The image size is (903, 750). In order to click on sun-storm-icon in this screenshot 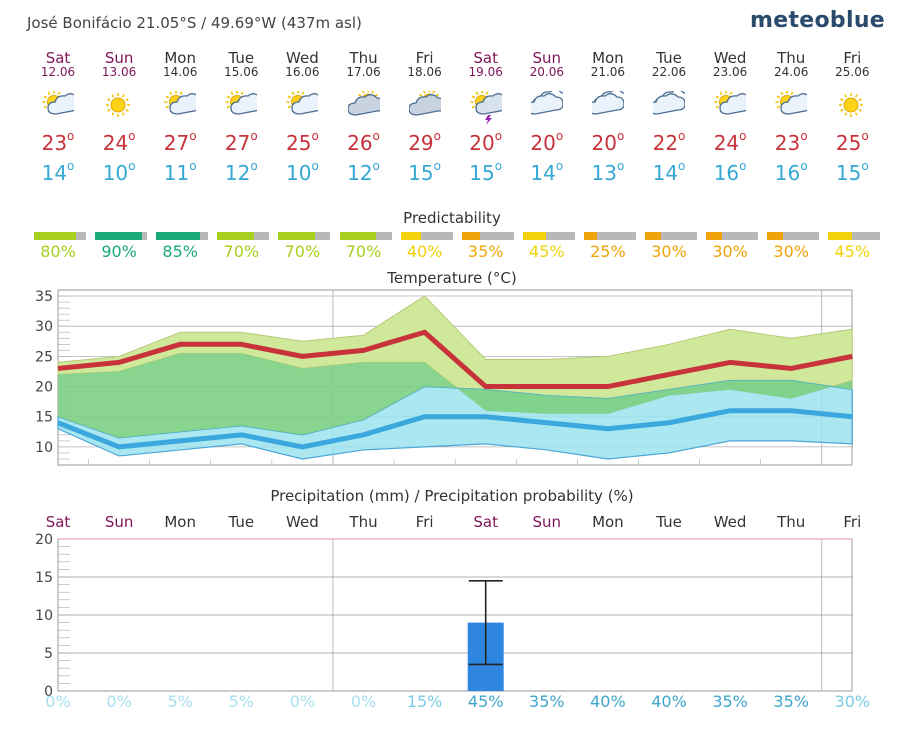, I will do `click(486, 108)`.